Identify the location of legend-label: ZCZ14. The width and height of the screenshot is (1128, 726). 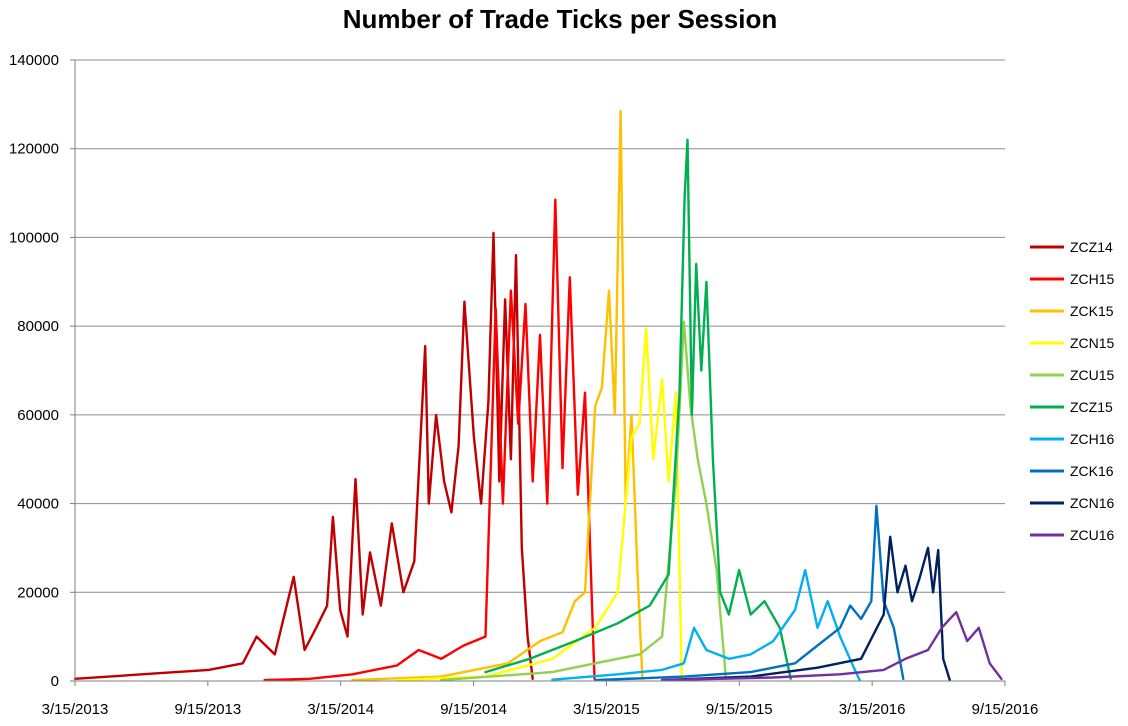
(1091, 247).